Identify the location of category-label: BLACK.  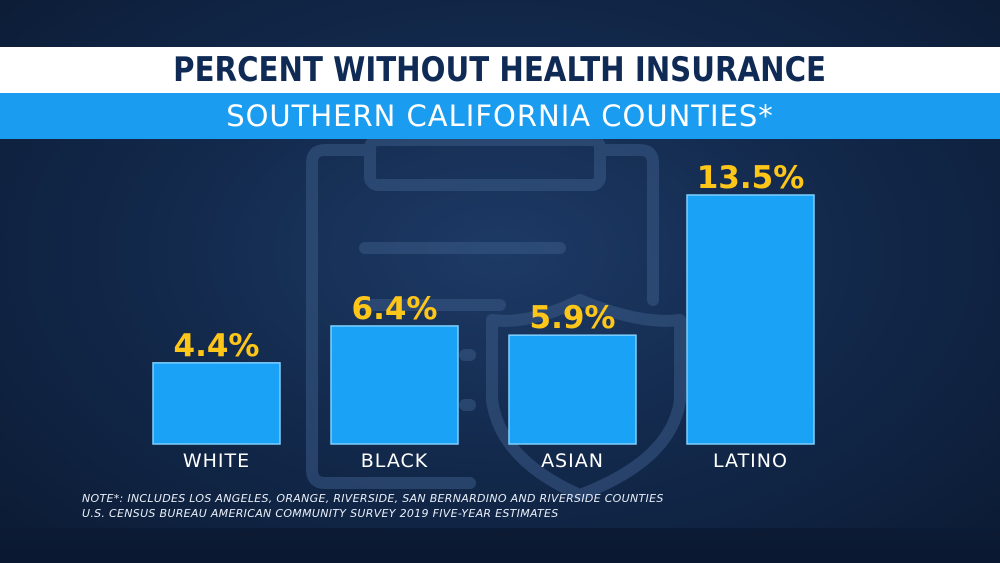
(394, 461).